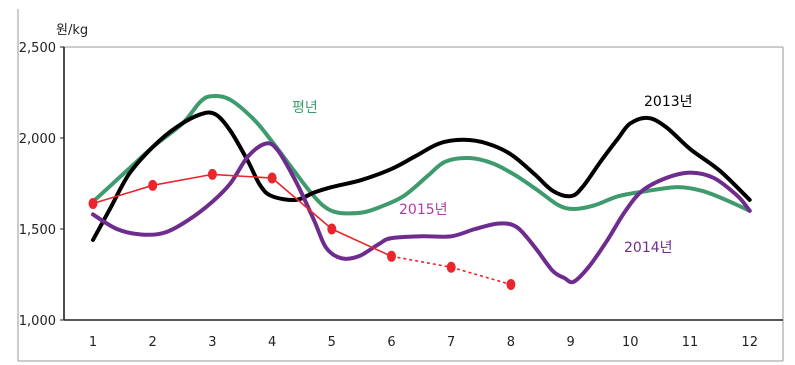  What do you see at coordinates (37, 230) in the screenshot?
I see `y-tick-label: 1,500` at bounding box center [37, 230].